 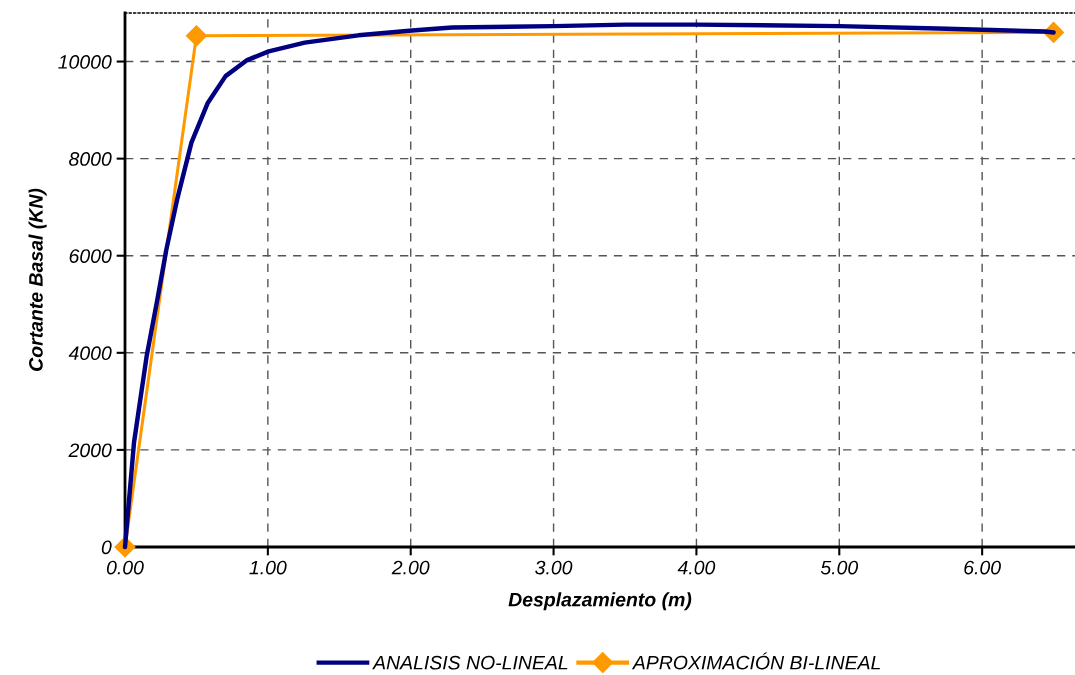 What do you see at coordinates (106, 547) in the screenshot?
I see `y-tick-label: 0` at bounding box center [106, 547].